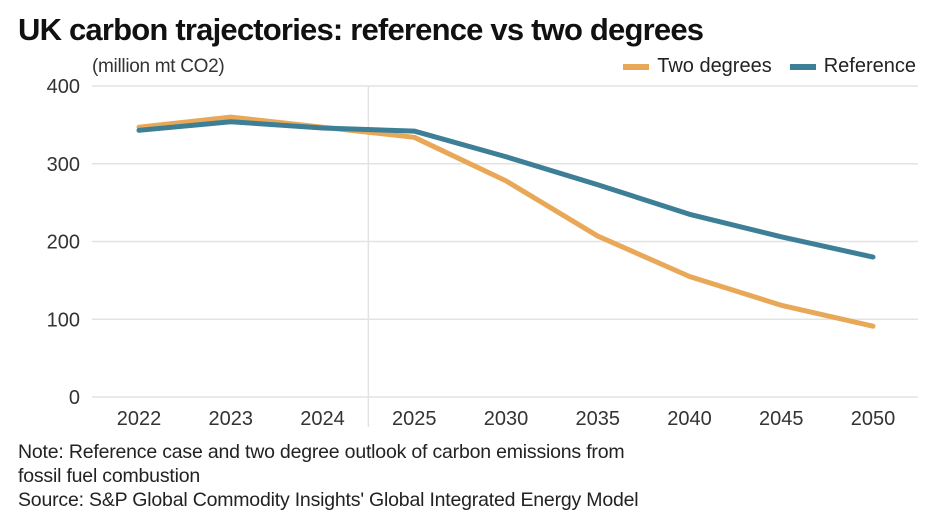 Image resolution: width=944 pixels, height=532 pixels. Describe the element at coordinates (414, 419) in the screenshot. I see `x-tick-label: 2025` at that location.